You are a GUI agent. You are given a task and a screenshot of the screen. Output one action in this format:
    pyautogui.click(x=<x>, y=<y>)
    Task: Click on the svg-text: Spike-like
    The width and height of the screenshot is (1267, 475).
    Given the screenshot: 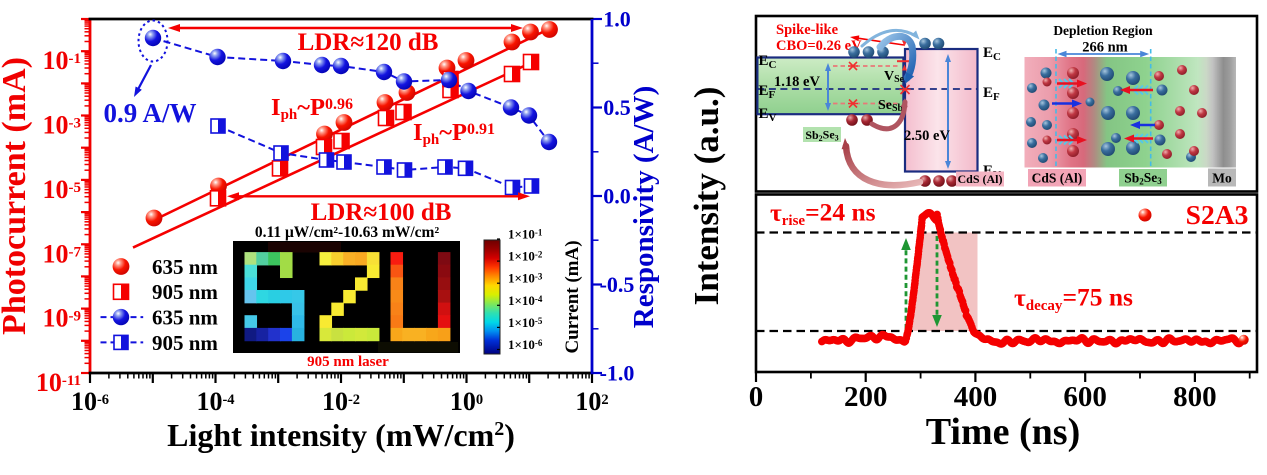 What is the action you would take?
    pyautogui.click(x=807, y=30)
    